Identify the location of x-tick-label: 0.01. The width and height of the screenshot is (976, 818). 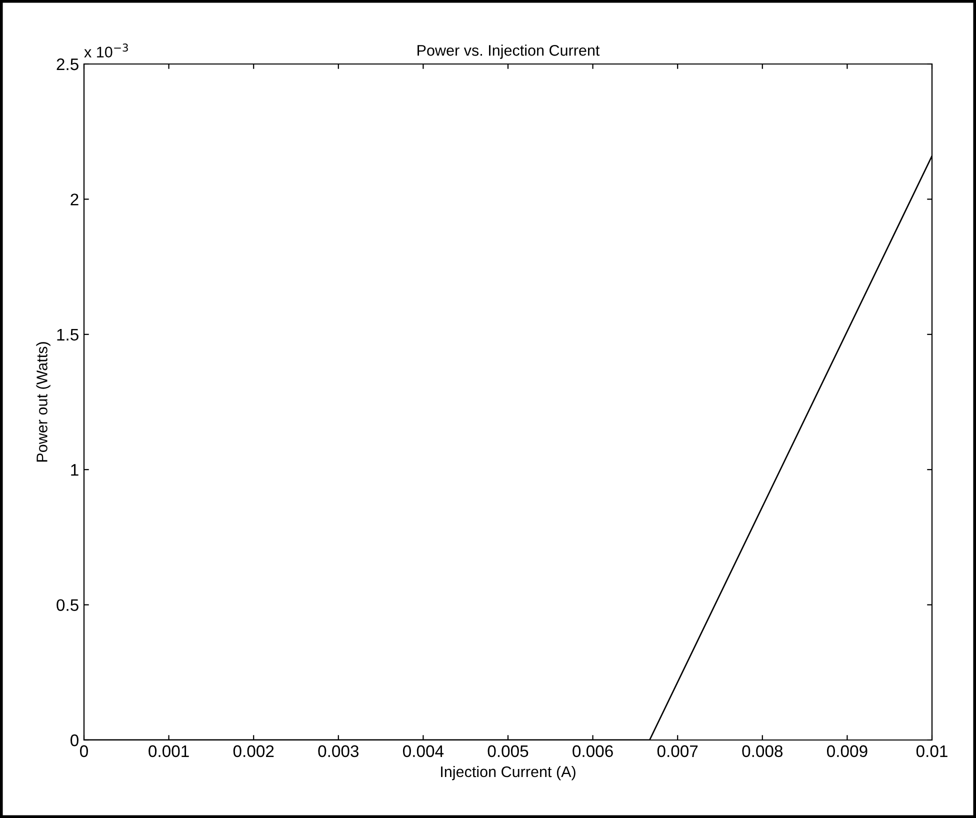
(932, 751).